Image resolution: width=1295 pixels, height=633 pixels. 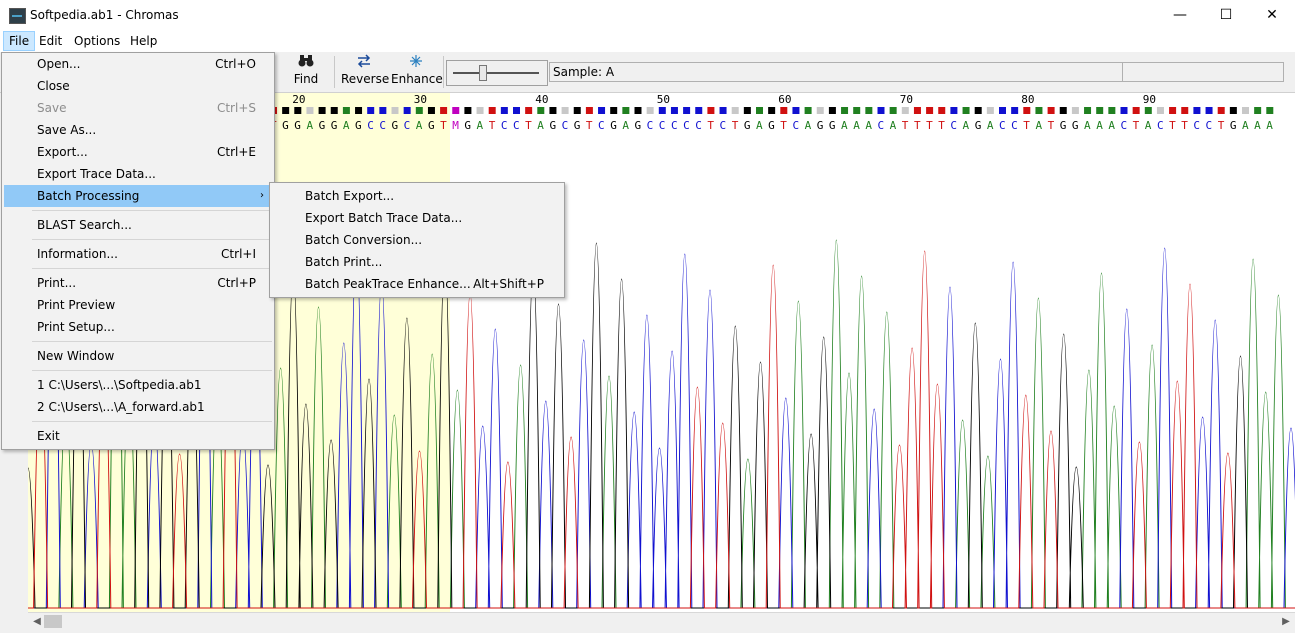 What do you see at coordinates (97, 41) in the screenshot?
I see `menu-options: Options` at bounding box center [97, 41].